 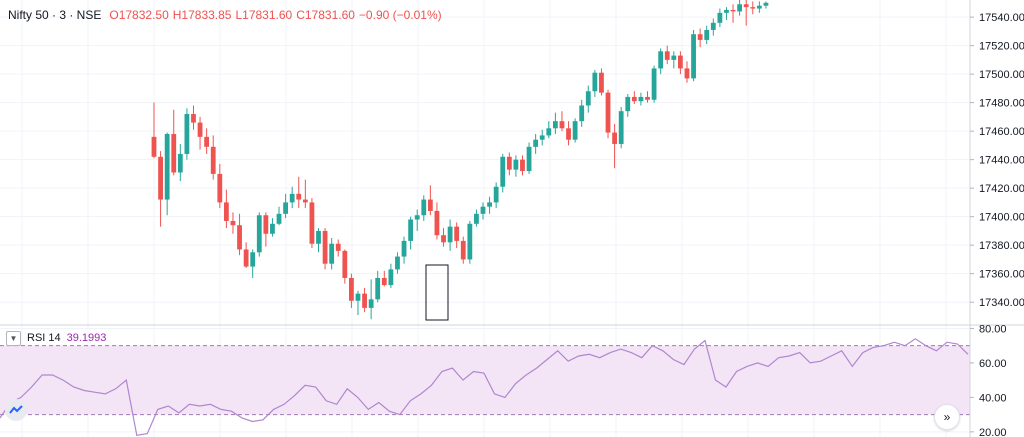 What do you see at coordinates (947, 417) in the screenshot?
I see `double-chevron-right-icon: »` at bounding box center [947, 417].